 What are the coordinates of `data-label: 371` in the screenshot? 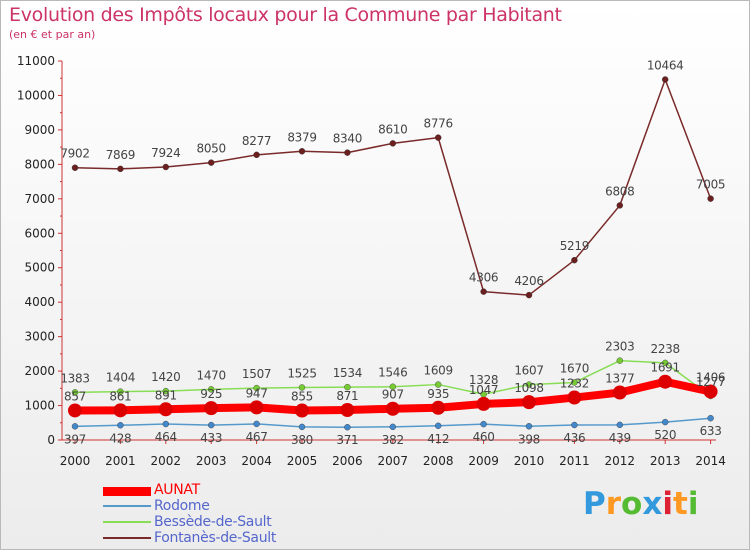 It's located at (347, 440).